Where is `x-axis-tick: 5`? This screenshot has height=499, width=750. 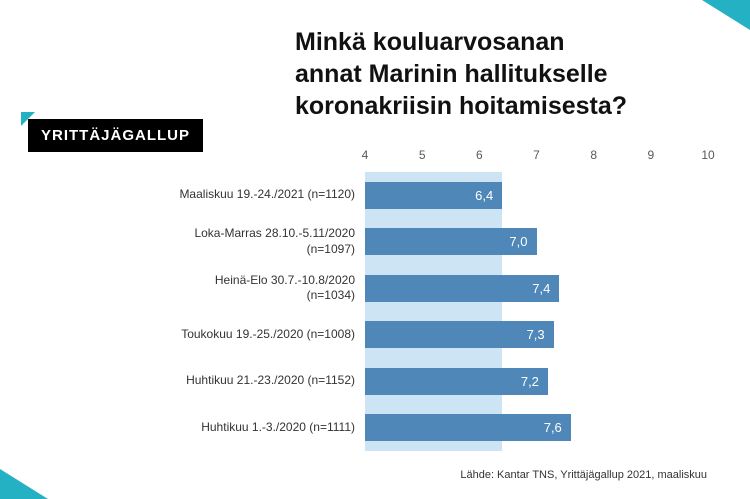
x-axis-tick: 5 is located at coordinates (422, 155).